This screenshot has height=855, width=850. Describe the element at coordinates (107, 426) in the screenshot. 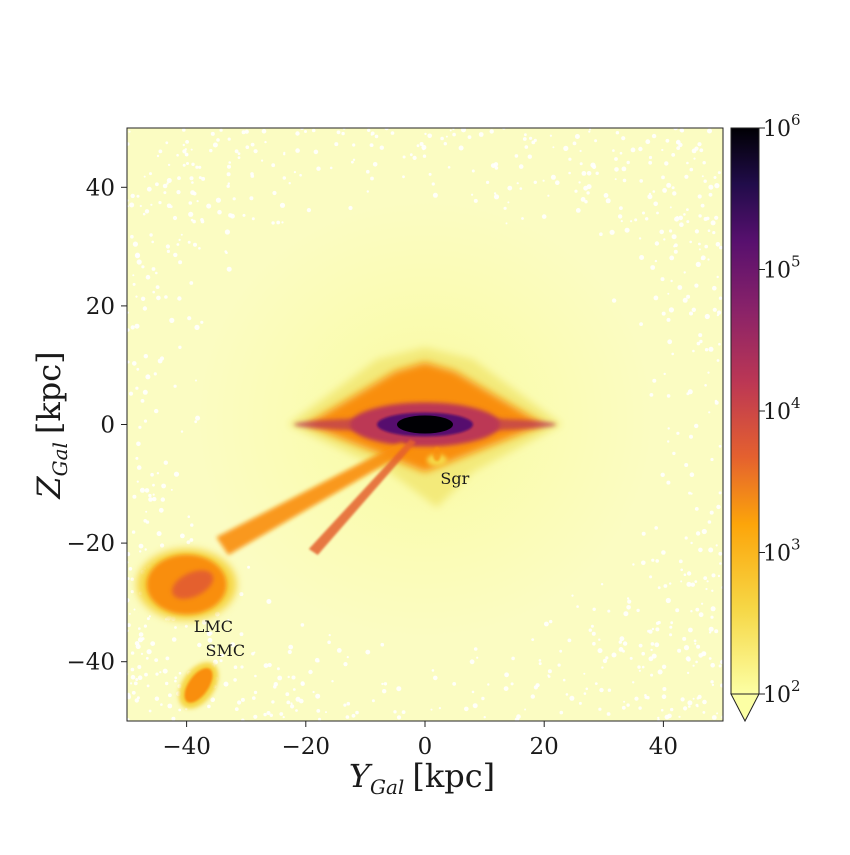

I see `y-tick-label: 0` at that location.